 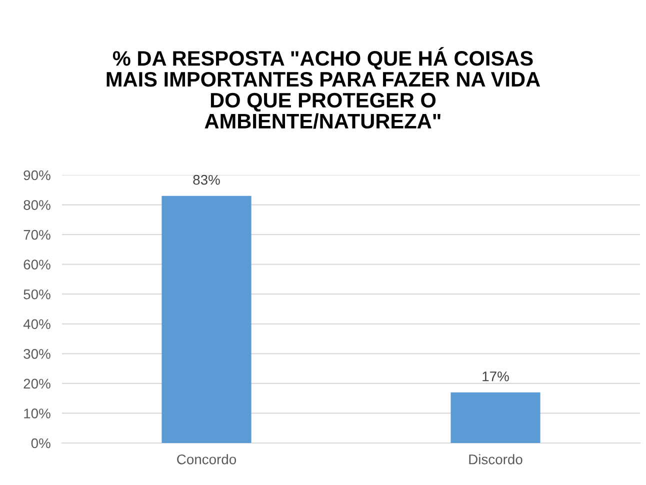 What do you see at coordinates (495, 377) in the screenshot?
I see `data-label: 17%` at bounding box center [495, 377].